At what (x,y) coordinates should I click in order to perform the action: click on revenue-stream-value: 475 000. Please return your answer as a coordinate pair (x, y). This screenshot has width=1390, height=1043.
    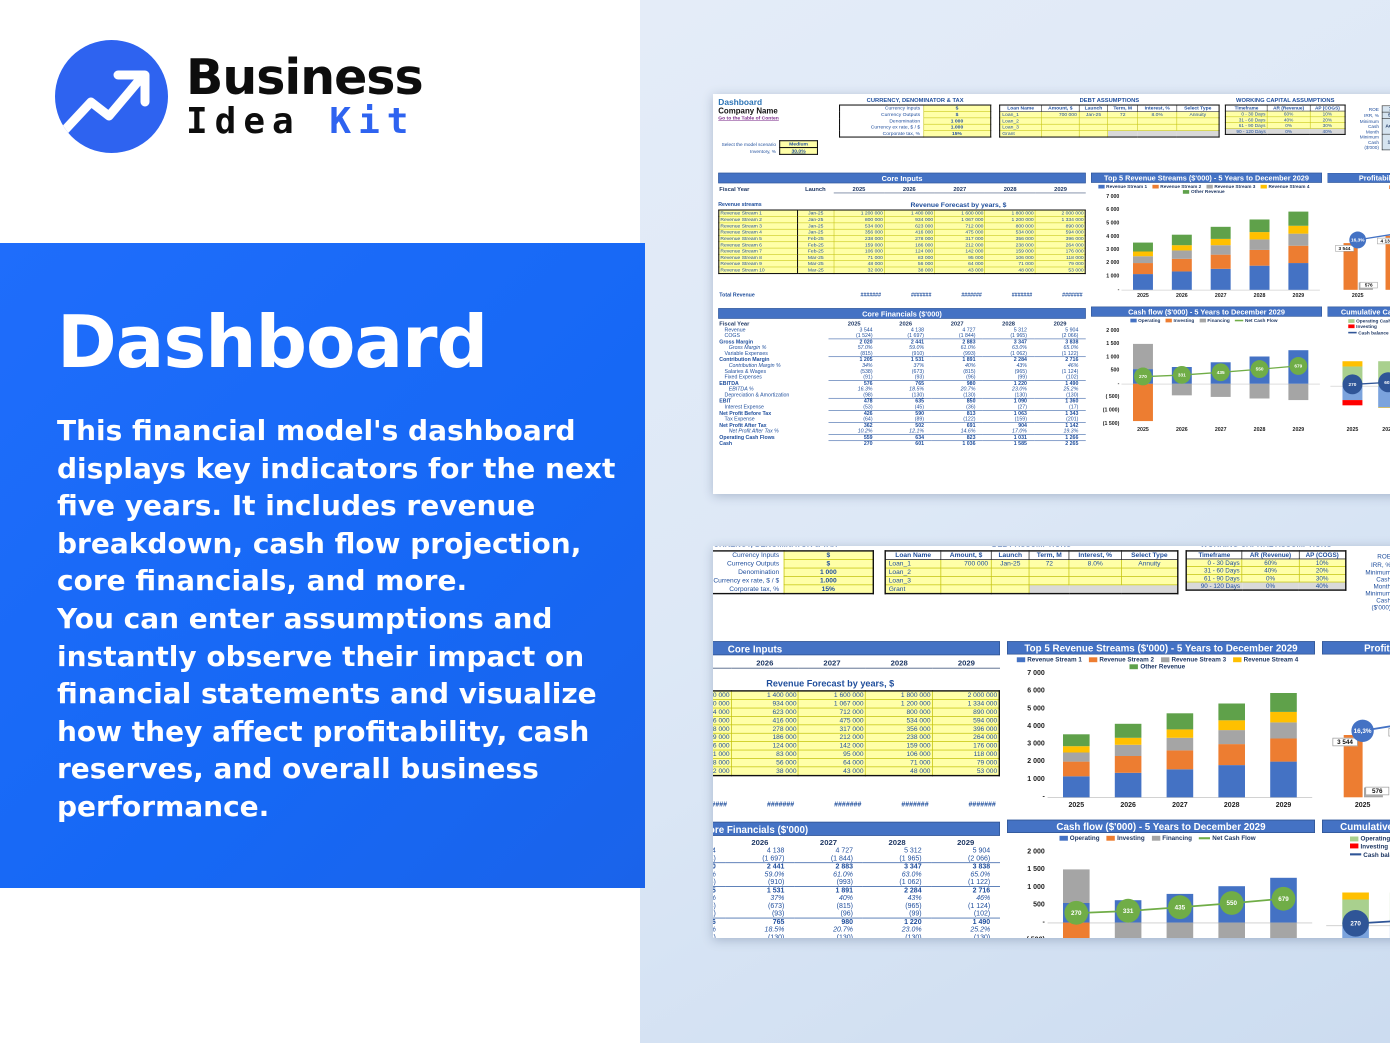
    Looking at the image, I should click on (831, 721).